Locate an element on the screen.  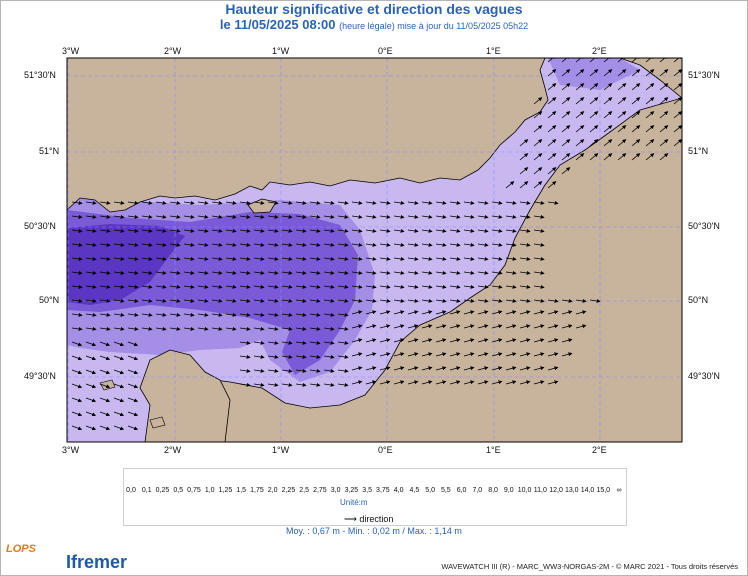
lat-label-right: 50°N is located at coordinates (698, 300).